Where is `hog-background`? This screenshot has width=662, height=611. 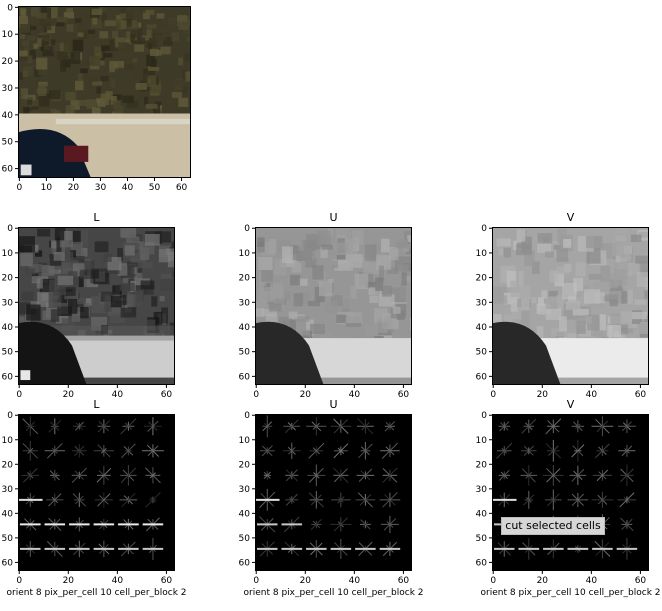 hog-background is located at coordinates (96, 492).